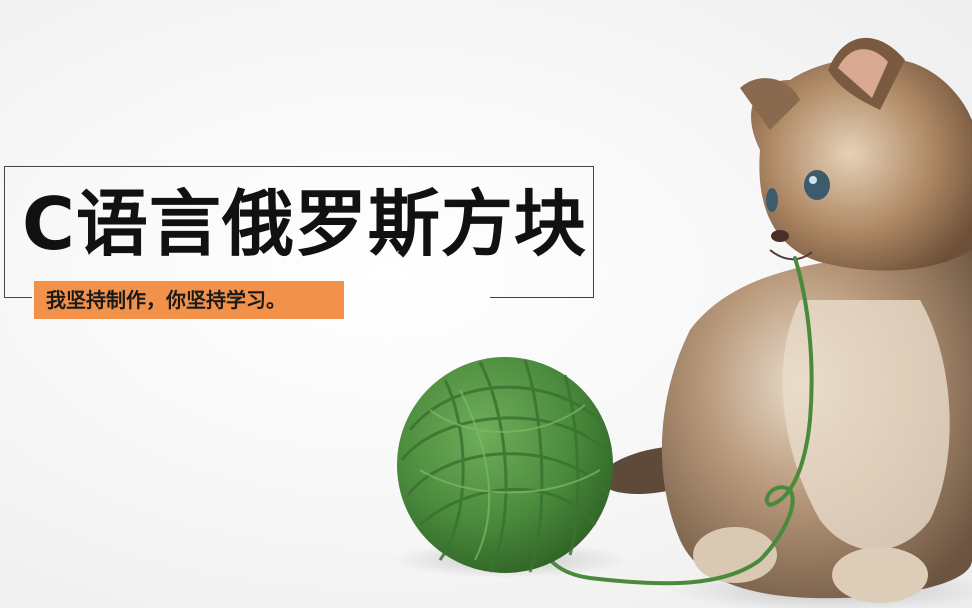  I want to click on kitten-nose, so click(780, 236).